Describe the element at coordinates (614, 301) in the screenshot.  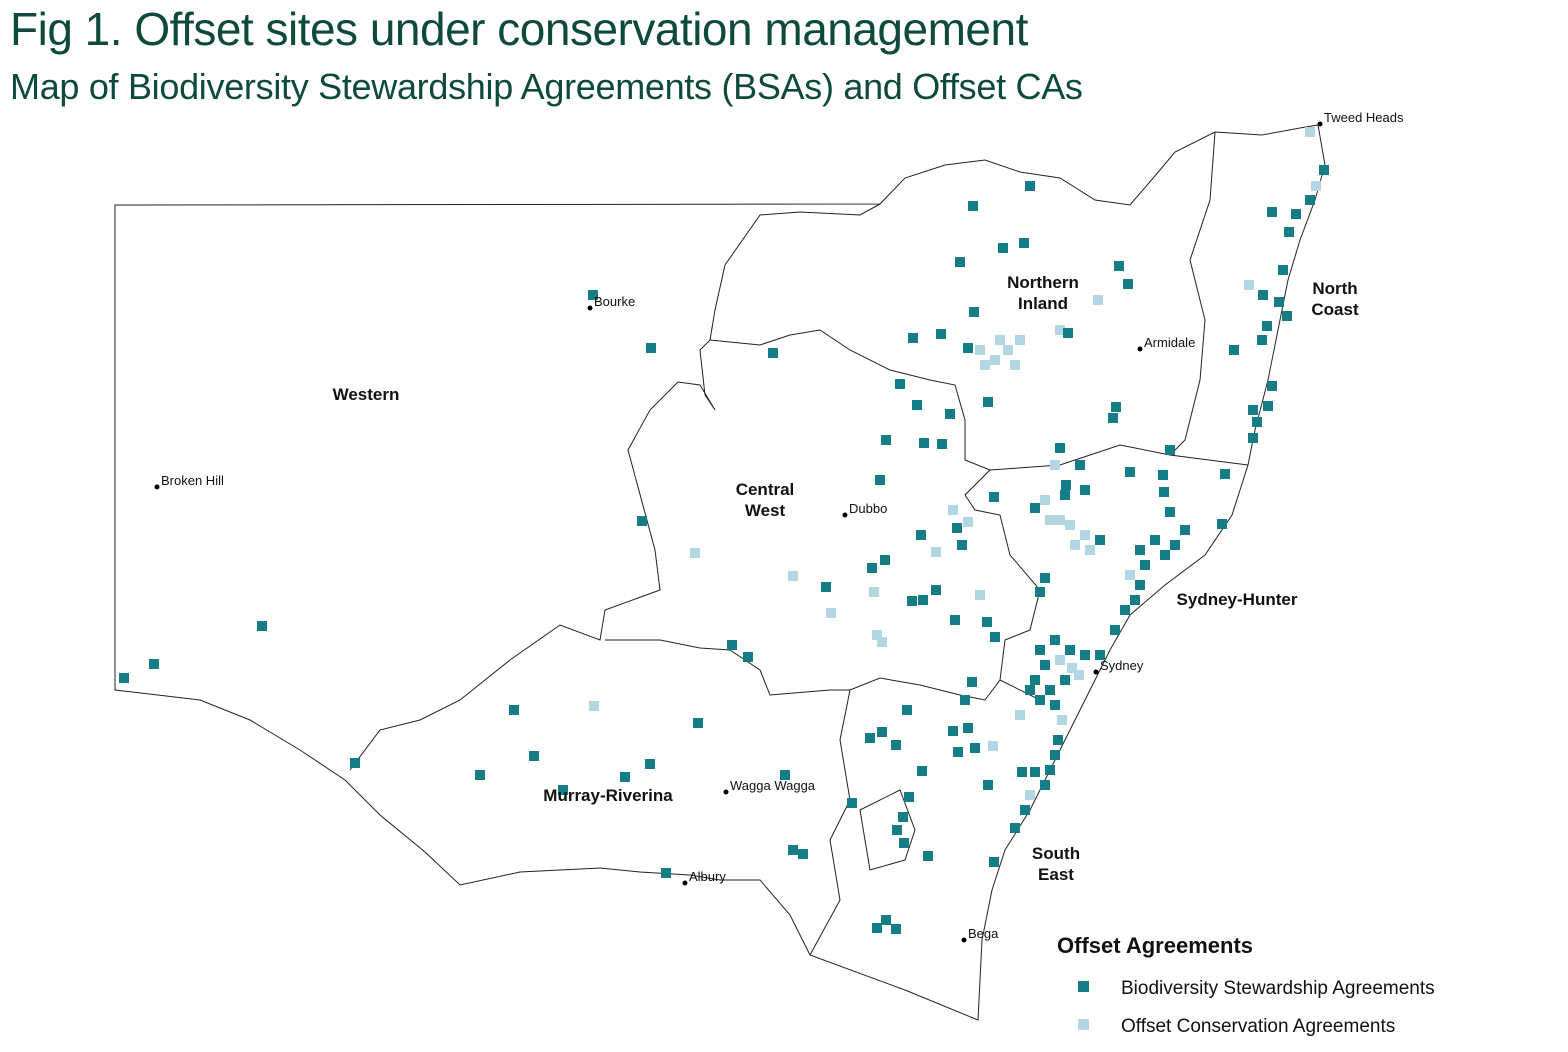
I see `town-label: Bourke` at that location.